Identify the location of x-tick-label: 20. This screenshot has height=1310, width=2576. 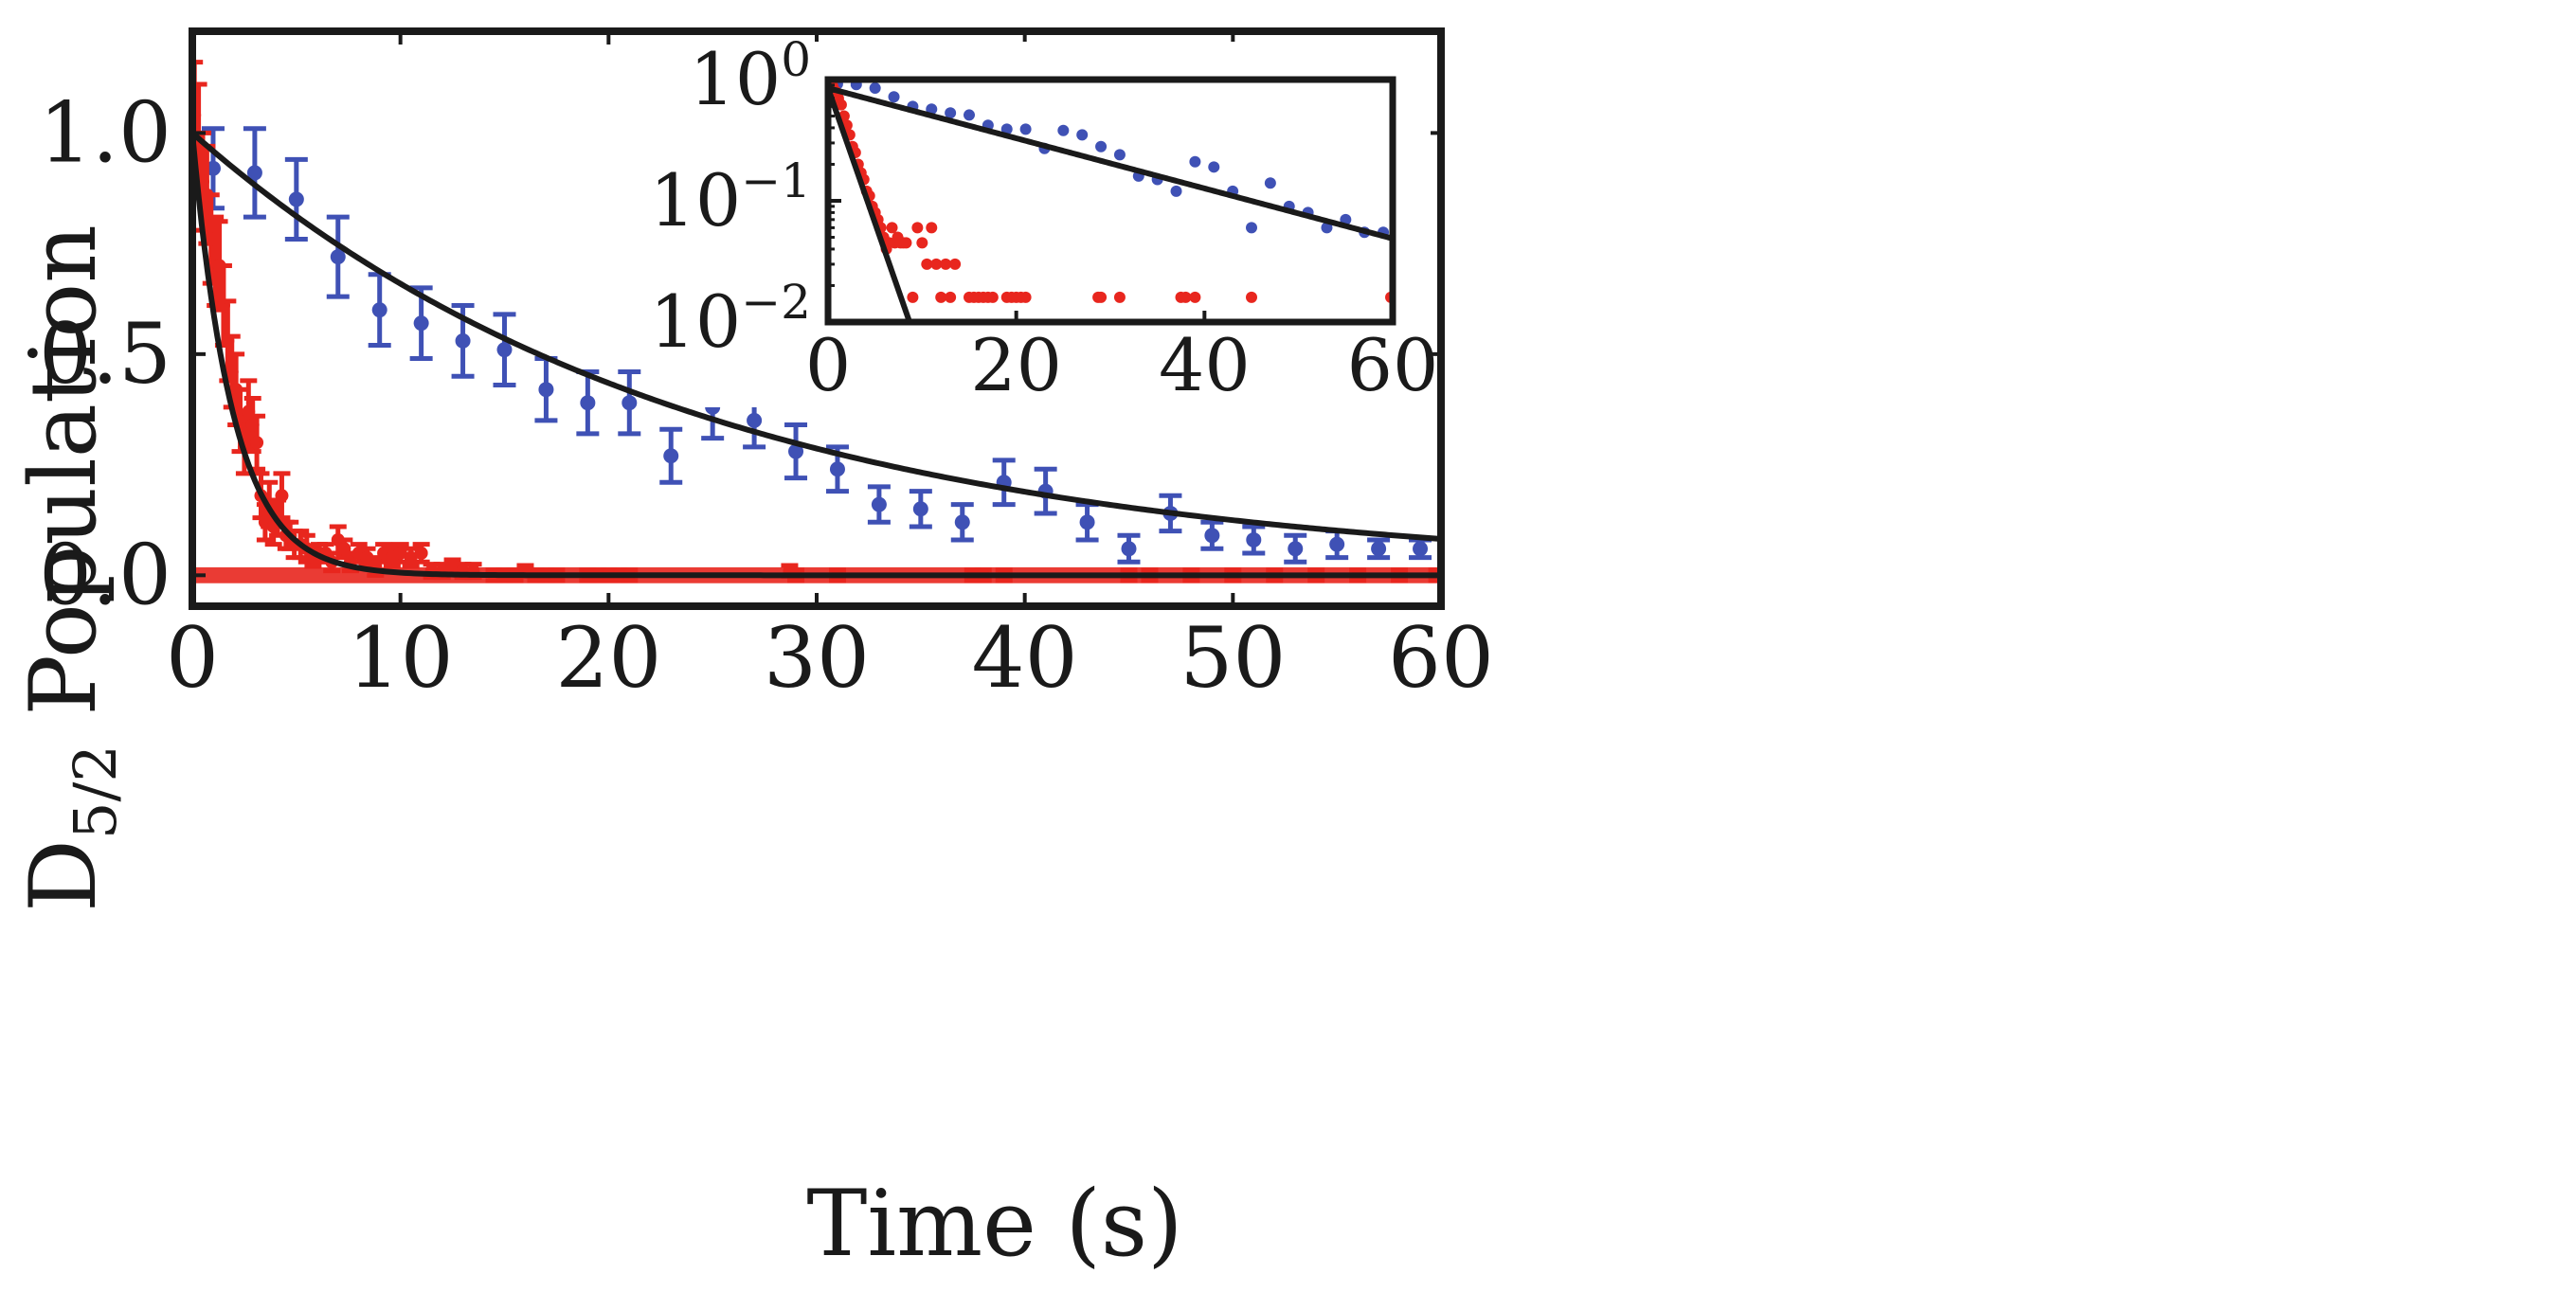
(608, 658).